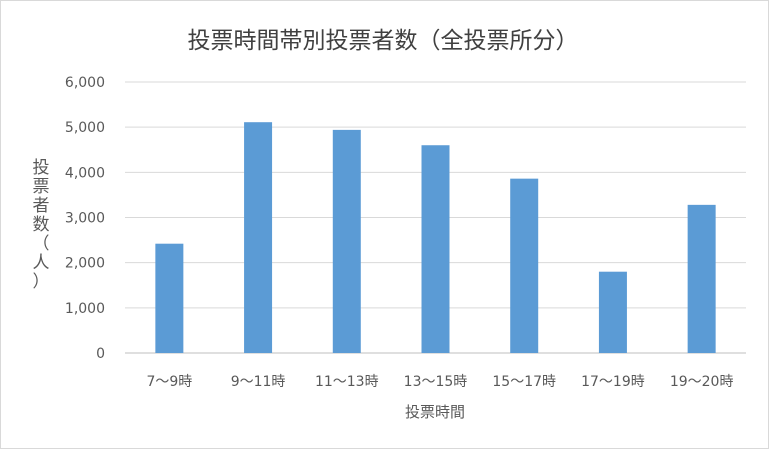 Image resolution: width=769 pixels, height=453 pixels. I want to click on x-axis-ticks: 7～9時 9～11時 11～13時 13～15時 15～17時 17～19時 19～20時, so click(439, 382).